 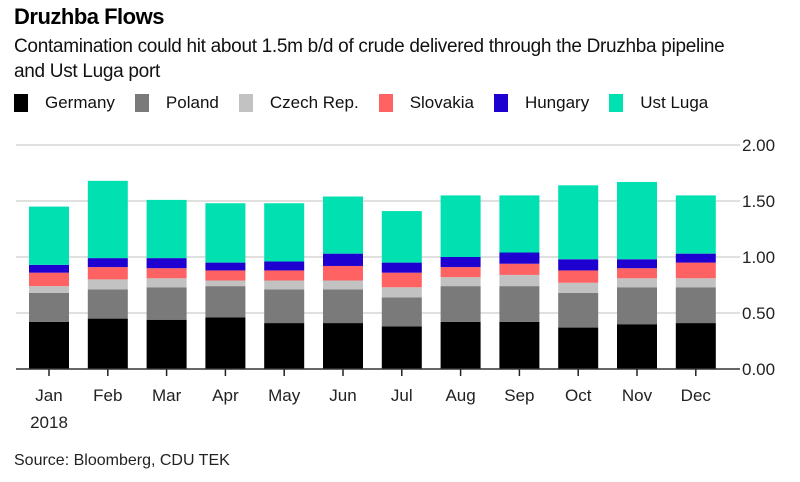 What do you see at coordinates (314, 102) in the screenshot?
I see `legend-label: Czech Rep.` at bounding box center [314, 102].